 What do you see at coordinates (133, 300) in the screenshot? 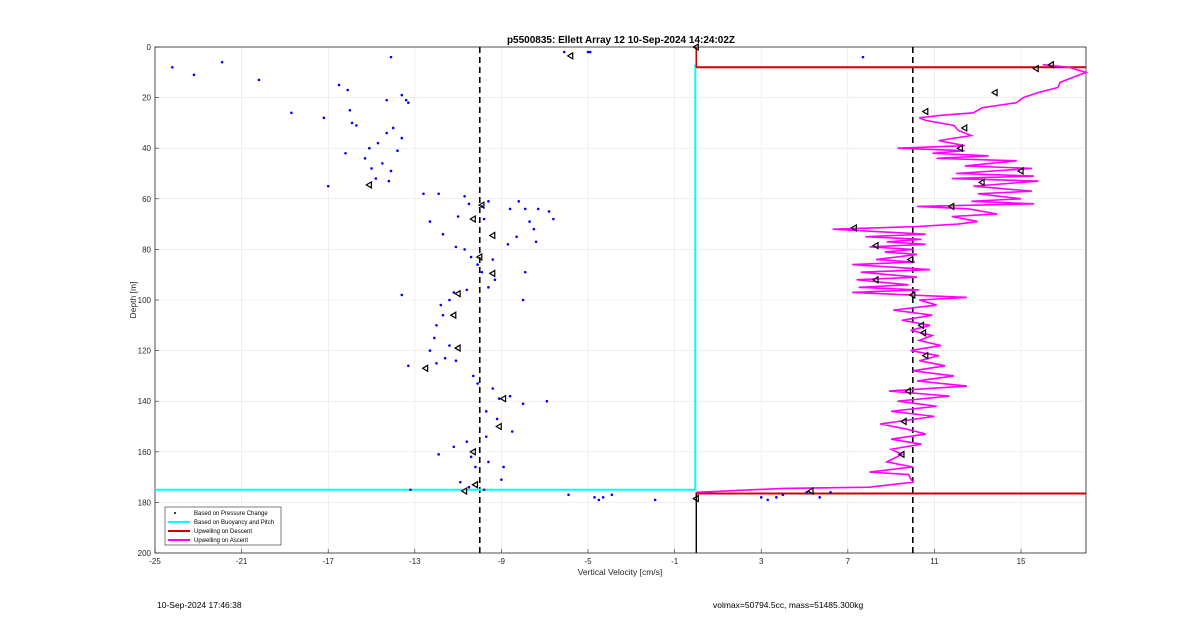
I see `y-axis-label: Depth [m]` at bounding box center [133, 300].